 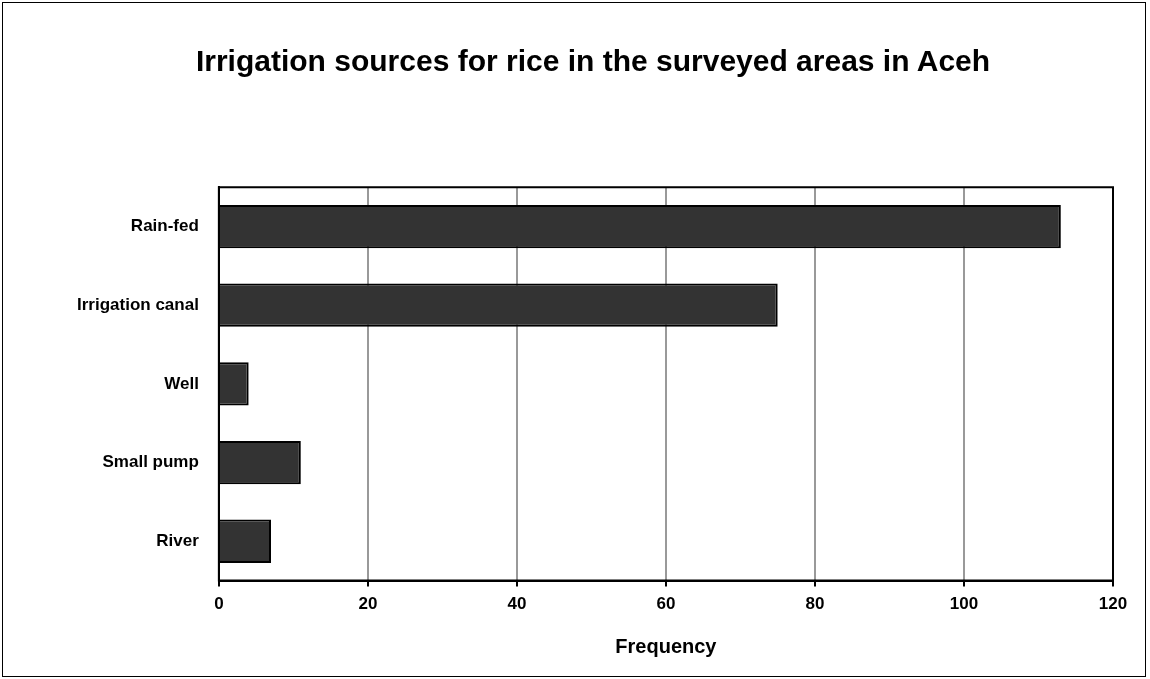 What do you see at coordinates (1113, 604) in the screenshot?
I see `x-tick-label: 120` at bounding box center [1113, 604].